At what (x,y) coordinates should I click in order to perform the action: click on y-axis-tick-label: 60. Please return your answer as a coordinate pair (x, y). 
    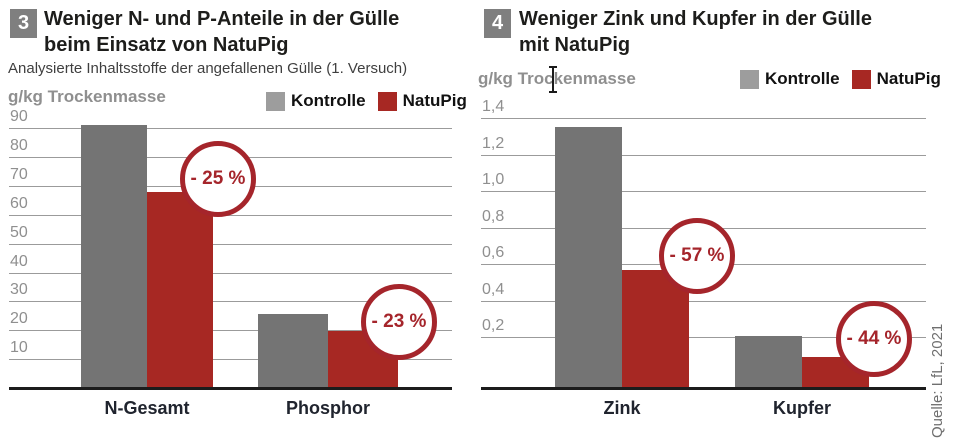
    Looking at the image, I should click on (19, 203).